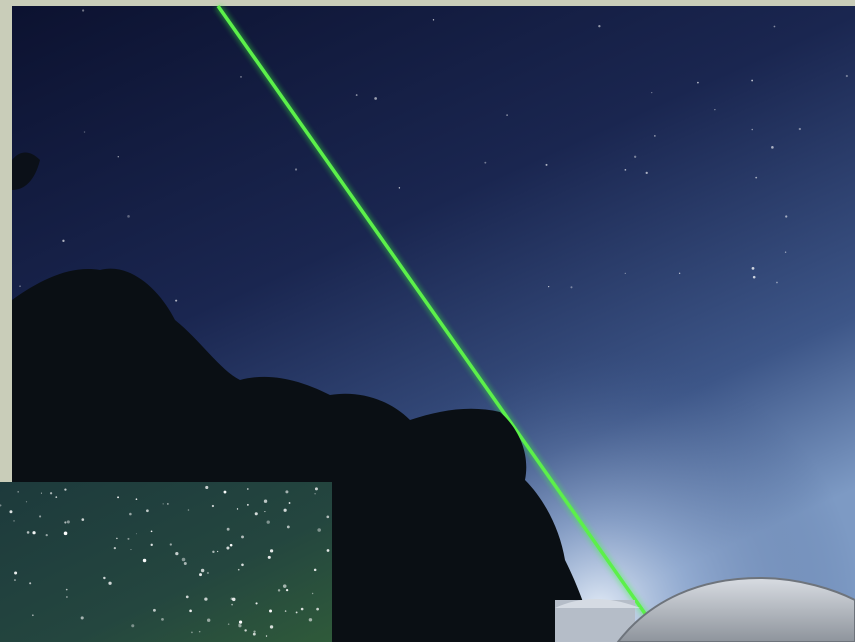 This screenshot has width=855, height=642. What do you see at coordinates (166, 562) in the screenshot?
I see `inset-photo` at bounding box center [166, 562].